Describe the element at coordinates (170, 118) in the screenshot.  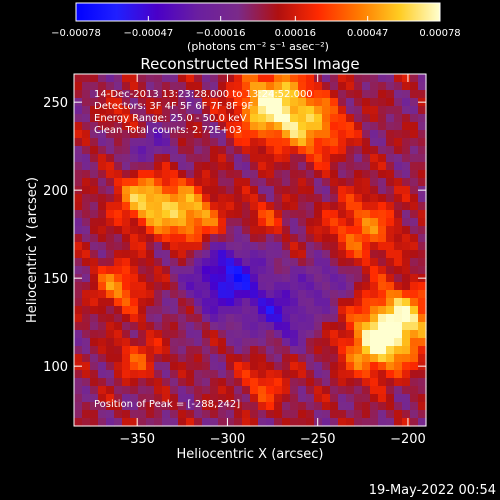
I see `info-energy-range: Energy Range: 25.0 - 50.0 keV` at that location.